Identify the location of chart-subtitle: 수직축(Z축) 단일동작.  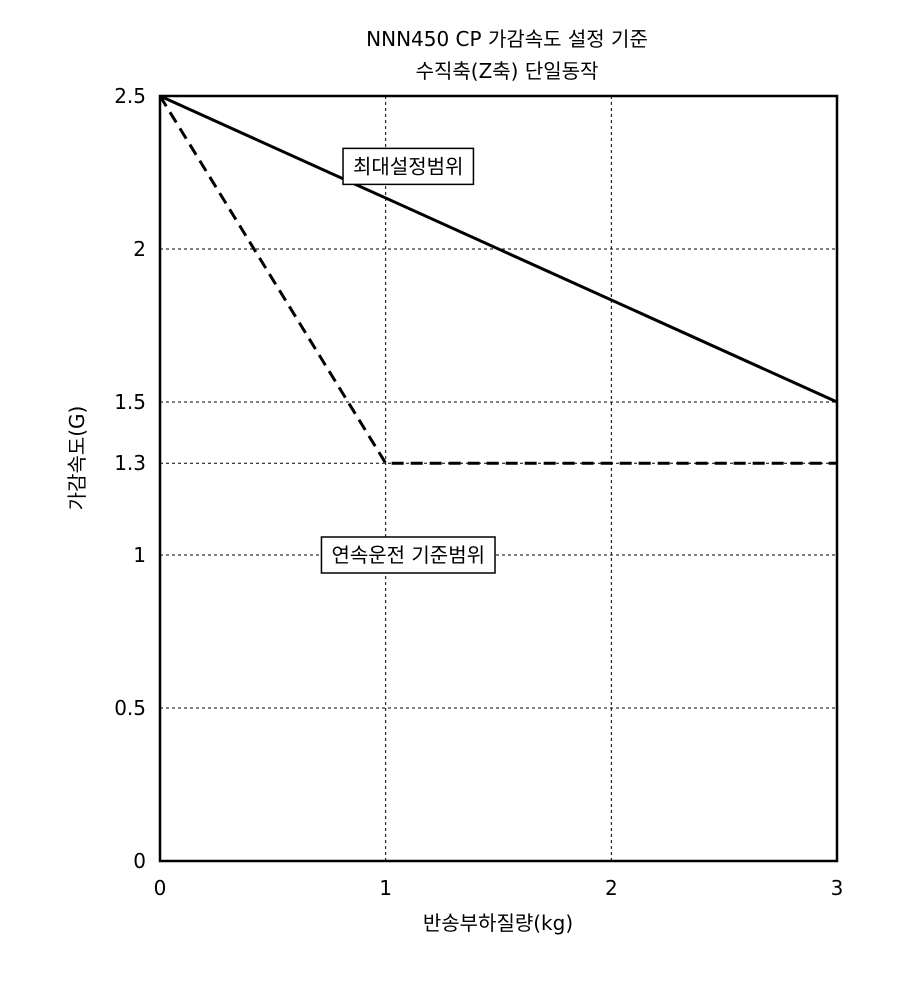
(507, 71).